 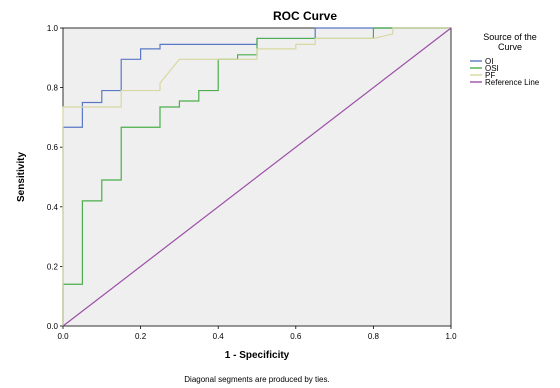 I want to click on legend-label-pf: PF, so click(x=490, y=75).